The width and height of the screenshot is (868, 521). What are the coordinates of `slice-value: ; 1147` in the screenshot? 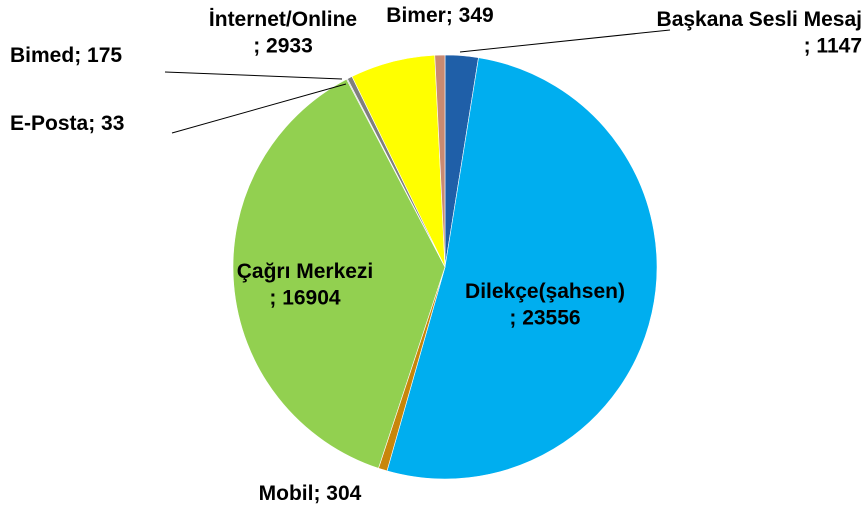 It's located at (833, 45).